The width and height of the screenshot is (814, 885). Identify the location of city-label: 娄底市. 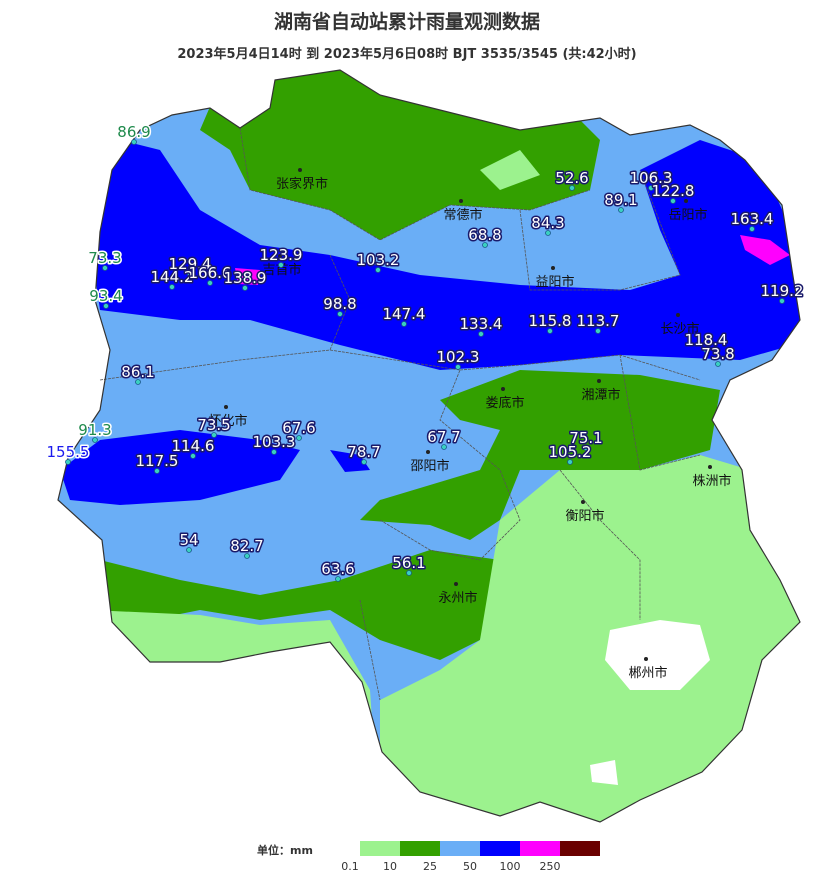
(504, 403).